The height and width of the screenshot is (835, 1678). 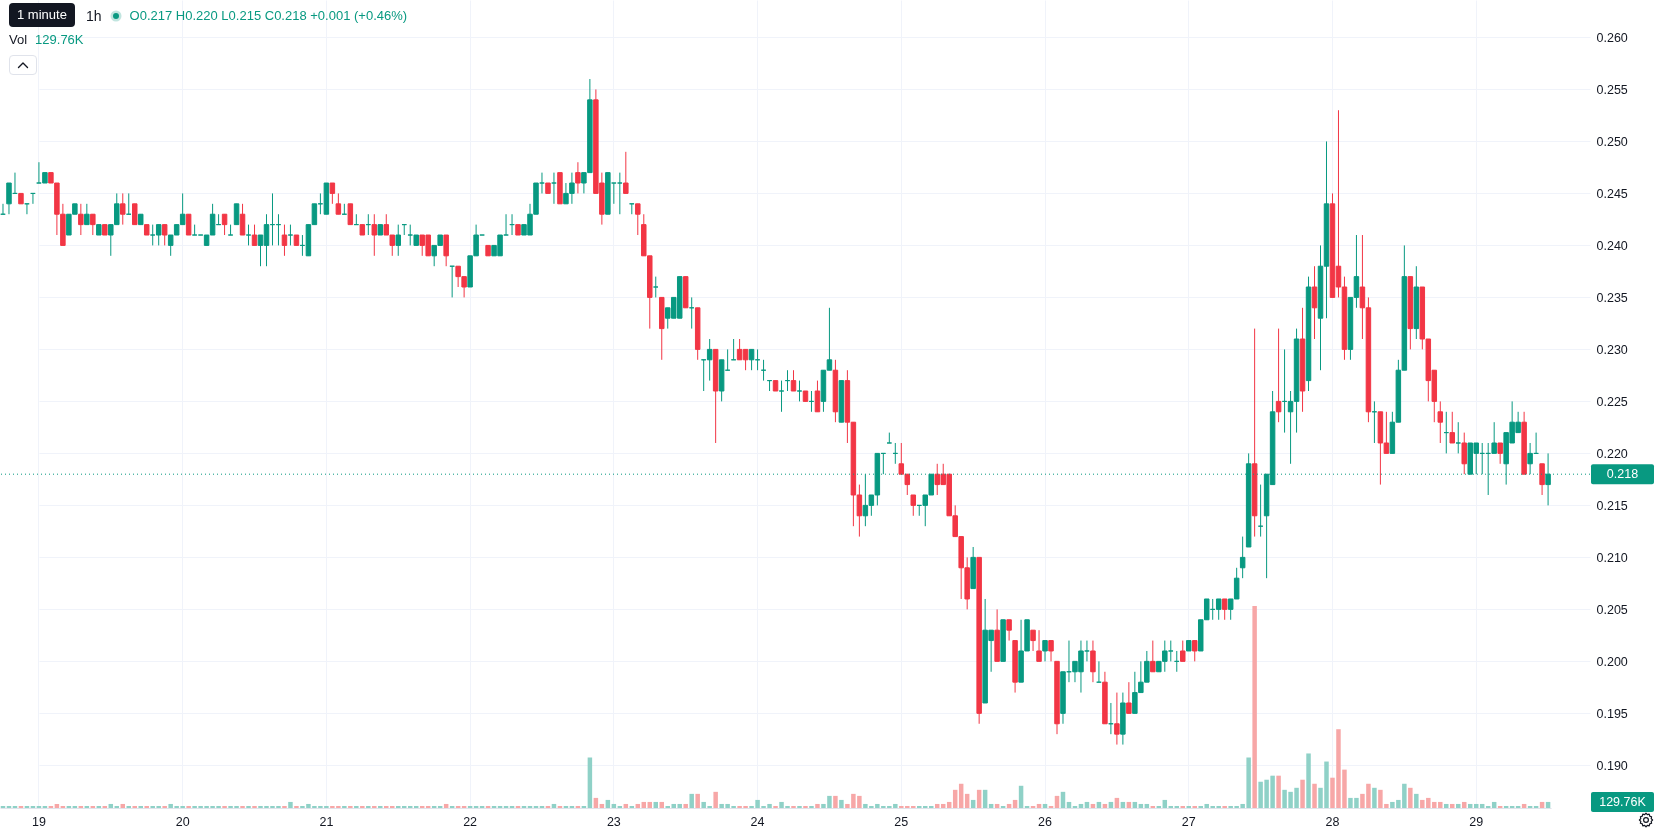 What do you see at coordinates (901, 821) in the screenshot?
I see `x-tick-label: 25` at bounding box center [901, 821].